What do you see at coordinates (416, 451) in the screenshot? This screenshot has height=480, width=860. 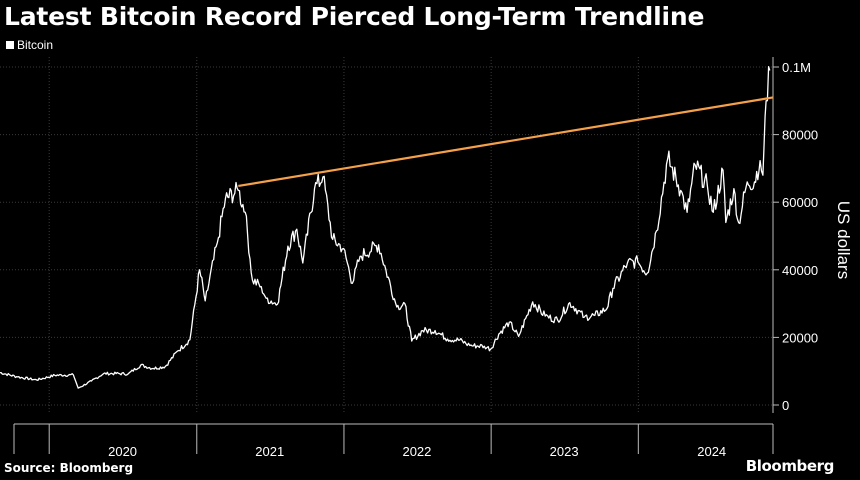 I see `x-tick-label: 2022` at bounding box center [416, 451].